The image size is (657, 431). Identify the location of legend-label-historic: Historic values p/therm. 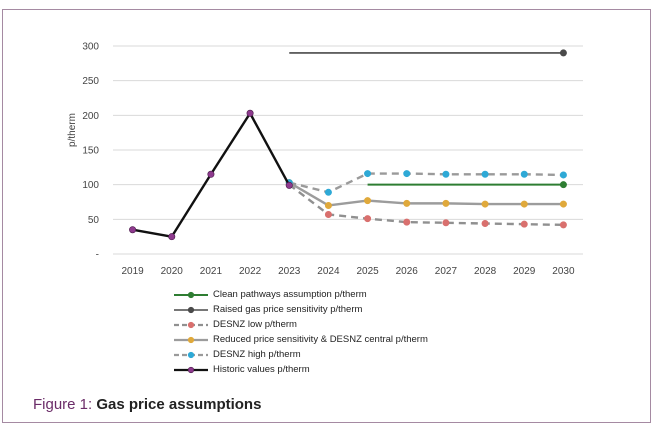
(261, 369).